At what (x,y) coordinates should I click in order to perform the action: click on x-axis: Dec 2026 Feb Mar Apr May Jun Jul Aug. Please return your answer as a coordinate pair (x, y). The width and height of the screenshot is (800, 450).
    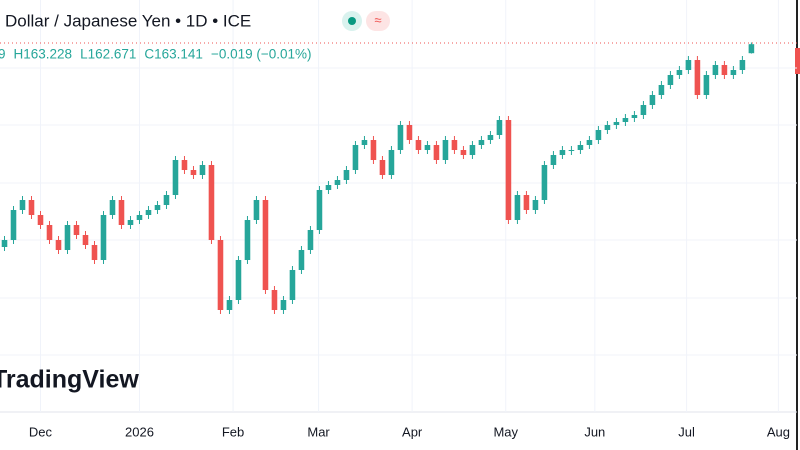
    Looking at the image, I should click on (409, 431).